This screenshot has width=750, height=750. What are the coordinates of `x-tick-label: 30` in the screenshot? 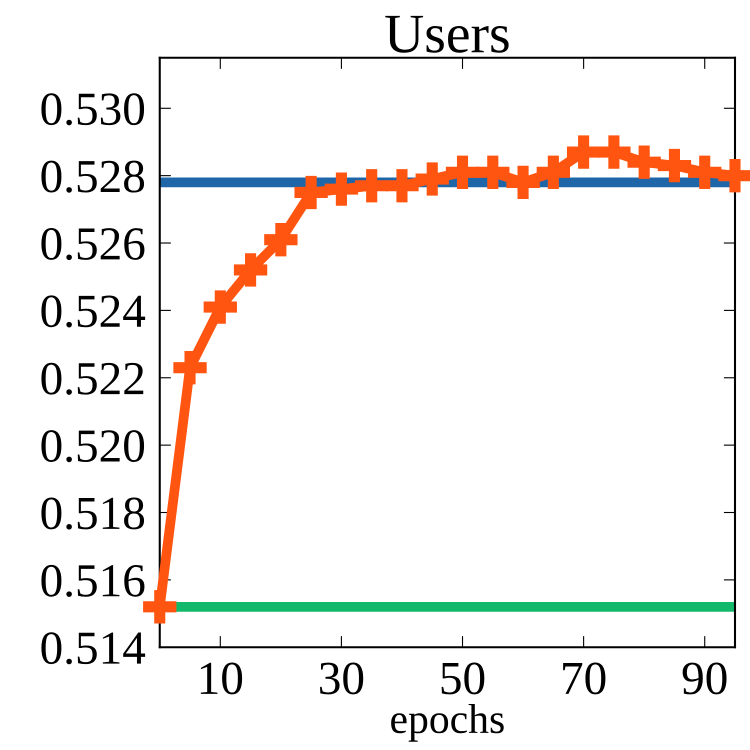 It's located at (342, 678).